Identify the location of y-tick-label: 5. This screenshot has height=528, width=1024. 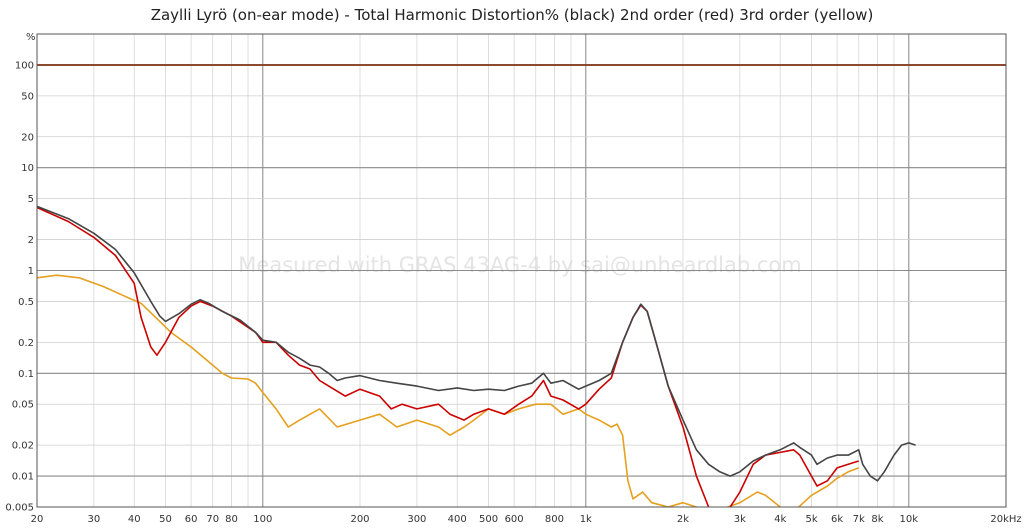
(31, 199).